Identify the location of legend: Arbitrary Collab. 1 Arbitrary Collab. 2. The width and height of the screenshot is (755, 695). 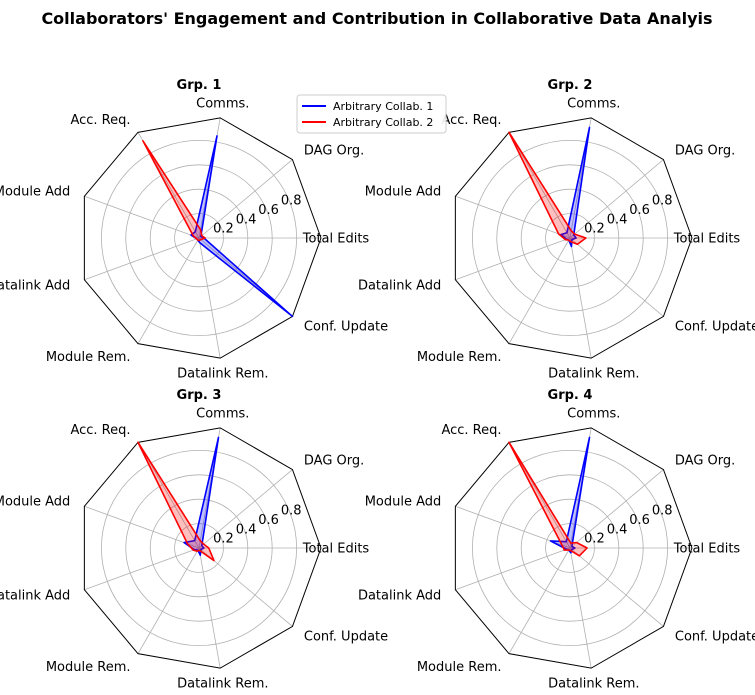
(371, 114).